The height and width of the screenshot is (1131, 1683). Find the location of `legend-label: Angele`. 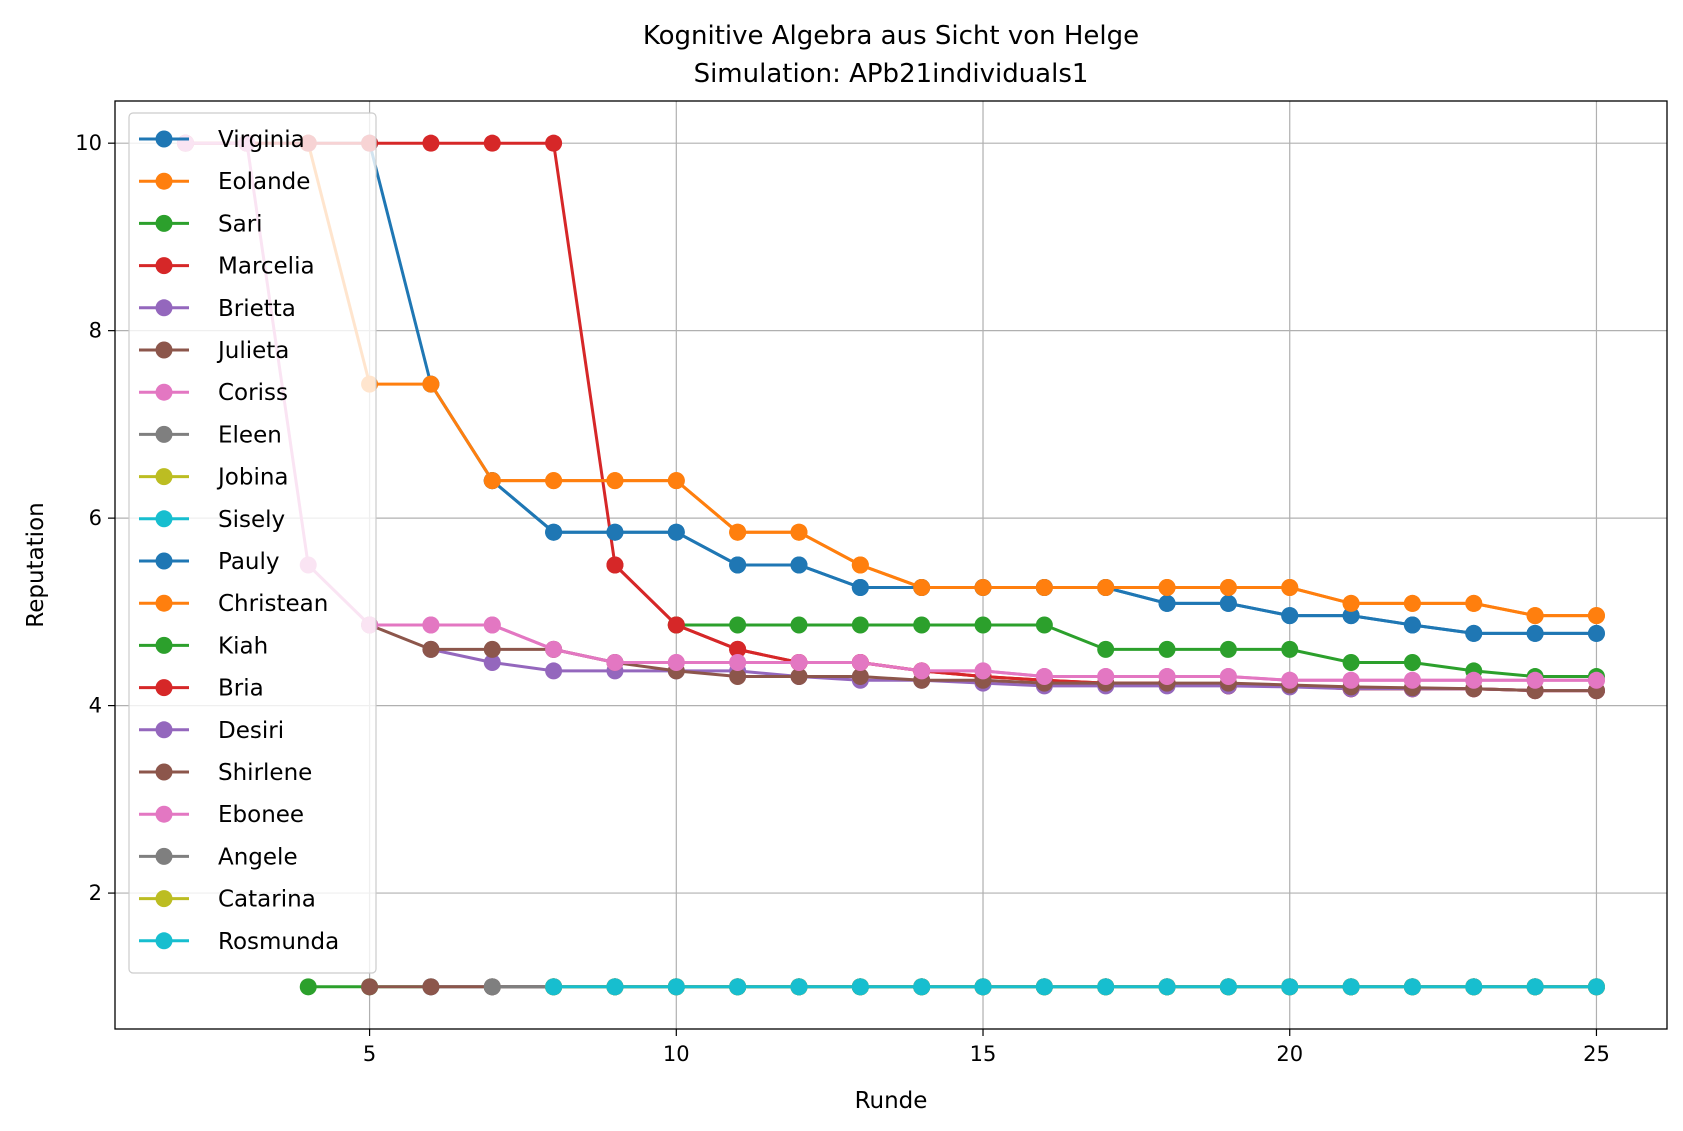

legend-label: Angele is located at coordinates (258, 857).